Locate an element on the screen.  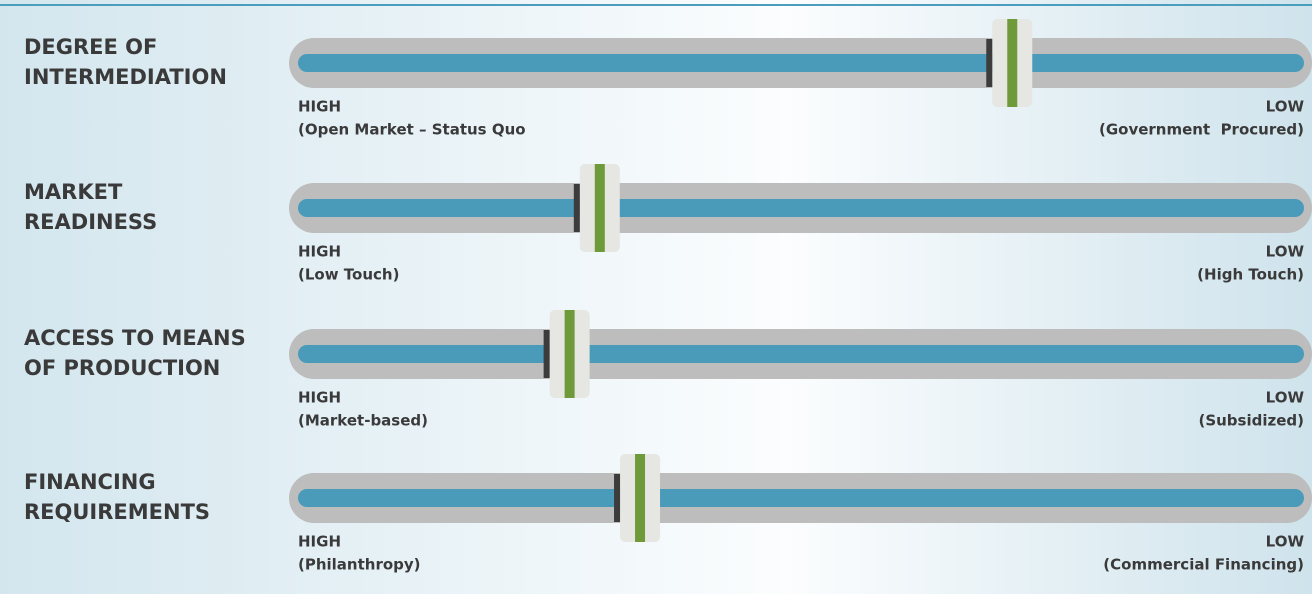
row-title: ACCESS TO MEANS is located at coordinates (135, 338).